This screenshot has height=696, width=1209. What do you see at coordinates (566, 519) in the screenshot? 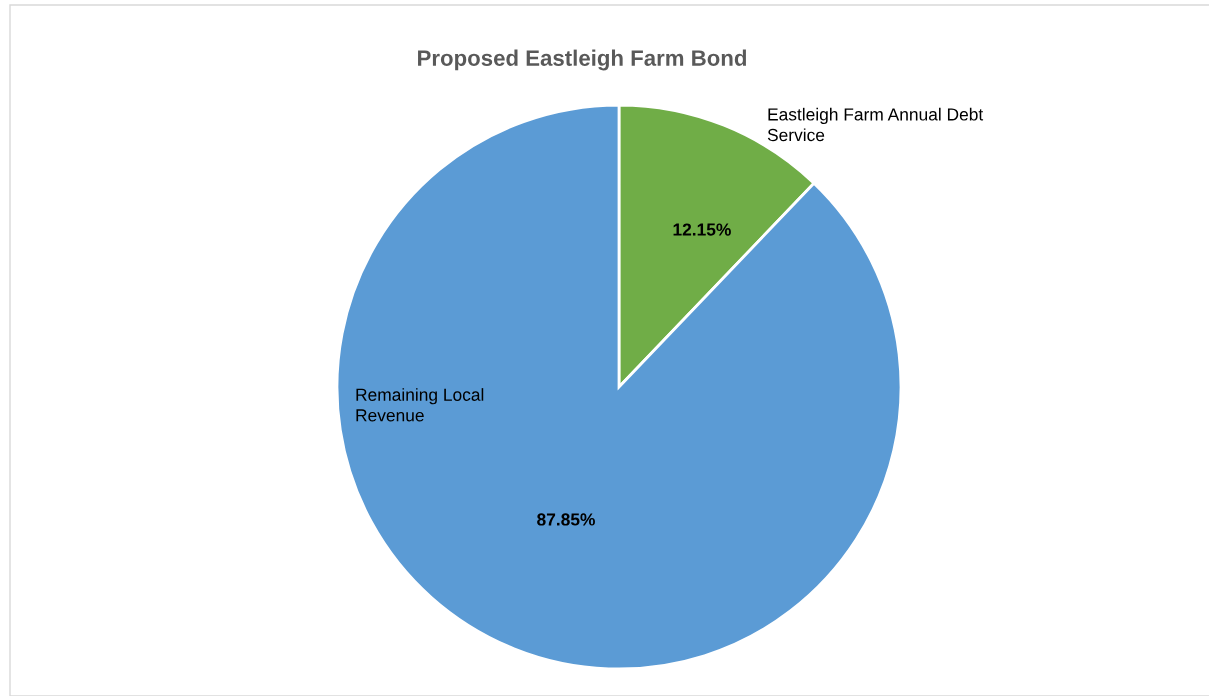
I see `data-label: 87.85%` at bounding box center [566, 519].